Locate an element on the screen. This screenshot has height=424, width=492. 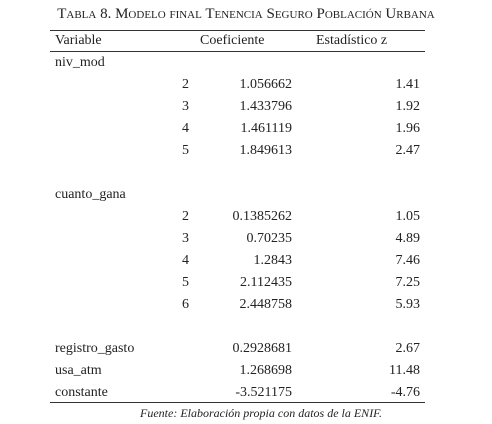
coef-cell: 0.2928681 is located at coordinates (262, 348).